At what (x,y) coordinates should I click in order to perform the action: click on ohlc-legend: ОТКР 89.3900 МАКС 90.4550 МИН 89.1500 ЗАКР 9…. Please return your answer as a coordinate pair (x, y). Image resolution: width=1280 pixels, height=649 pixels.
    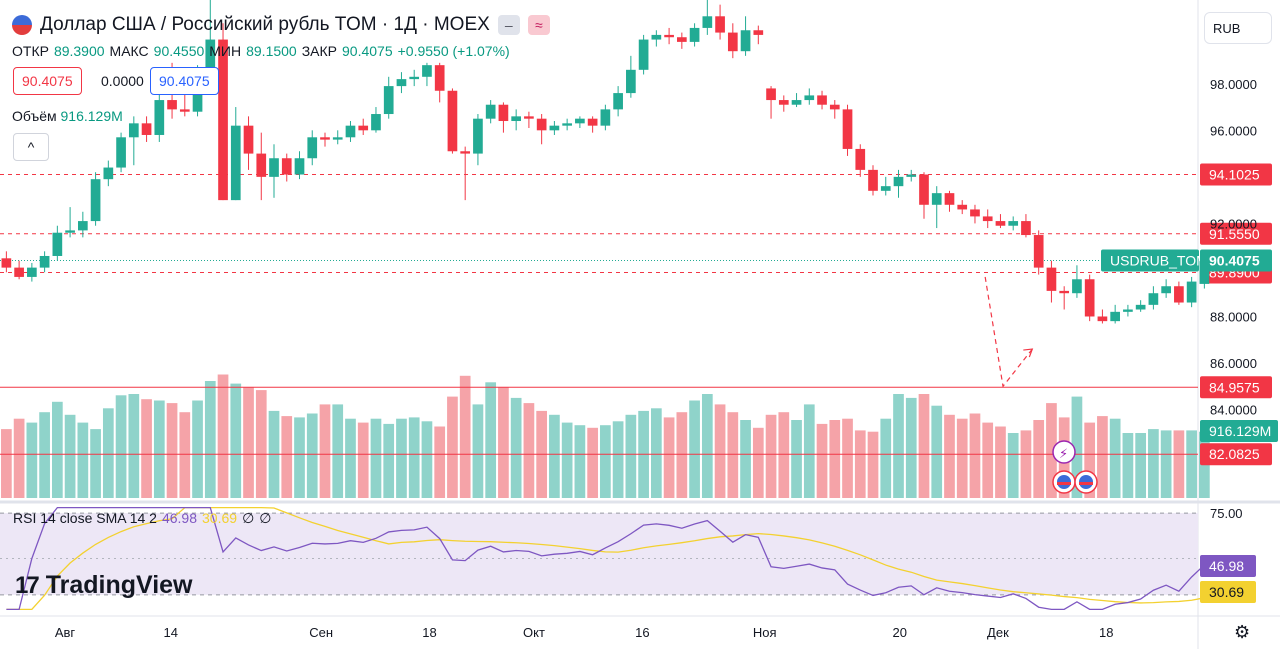
    Looking at the image, I should click on (261, 51).